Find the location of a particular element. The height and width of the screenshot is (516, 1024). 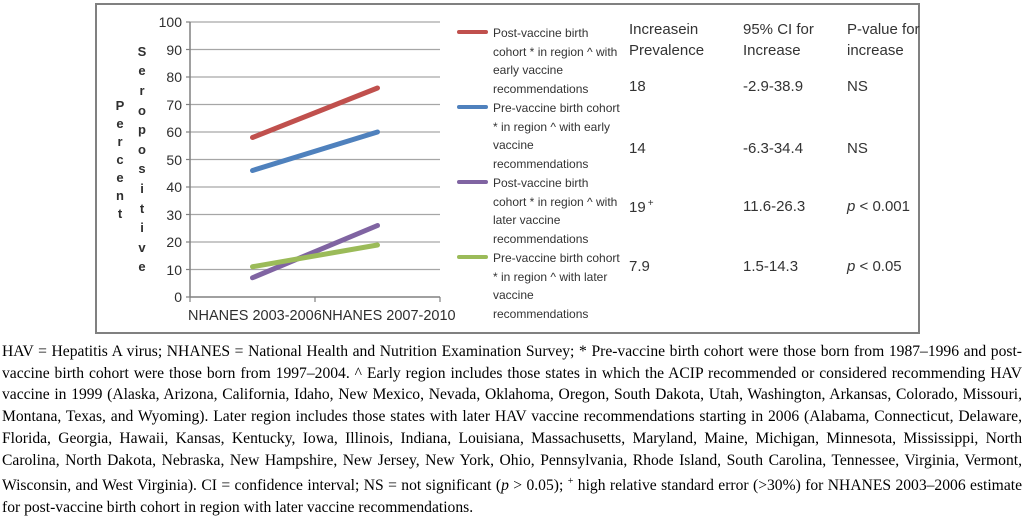

table-cell-ci: 11.6-26.3 is located at coordinates (774, 206).